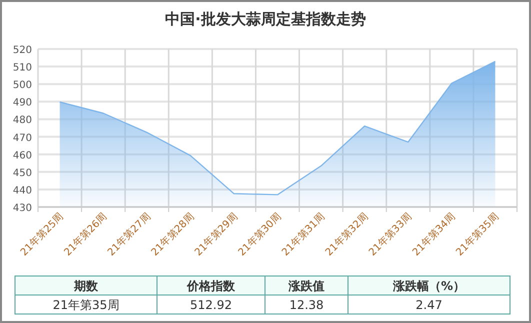 The image size is (531, 323). I want to click on y-tick-label: 470, so click(22, 138).